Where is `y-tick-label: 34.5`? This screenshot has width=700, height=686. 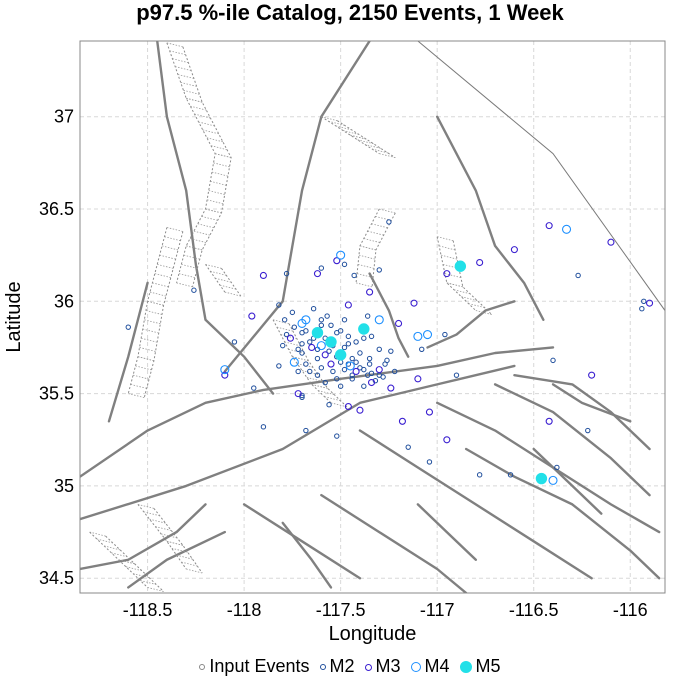 y-tick-label: 34.5 is located at coordinates (56, 578).